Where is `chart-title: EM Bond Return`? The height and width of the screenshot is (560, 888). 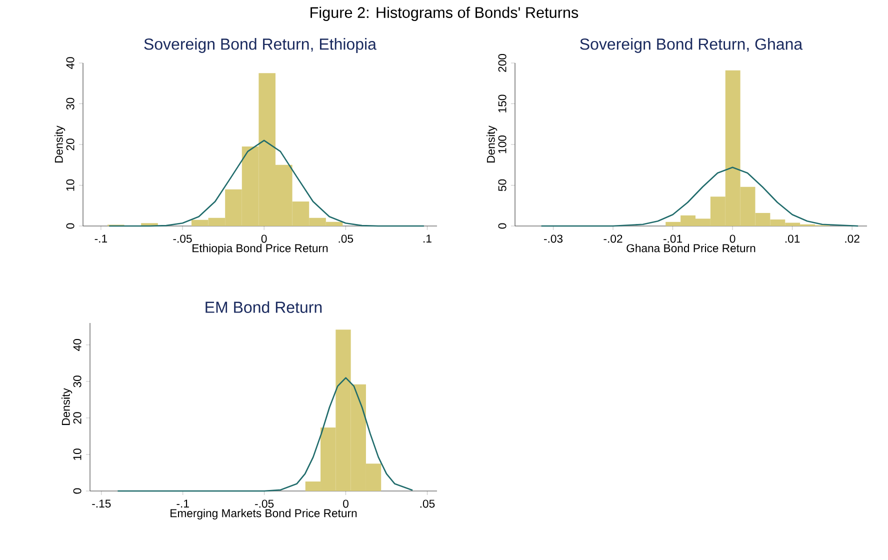 chart-title: EM Bond Return is located at coordinates (264, 307).